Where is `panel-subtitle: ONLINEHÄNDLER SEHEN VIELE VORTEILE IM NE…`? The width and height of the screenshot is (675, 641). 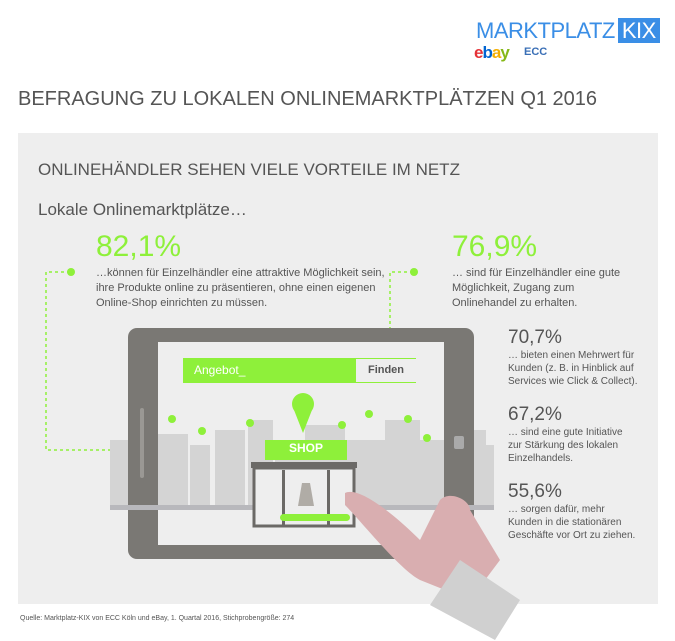 panel-subtitle: ONLINEHÄNDLER SEHEN VIELE VORTEILE IM NE… is located at coordinates (249, 169).